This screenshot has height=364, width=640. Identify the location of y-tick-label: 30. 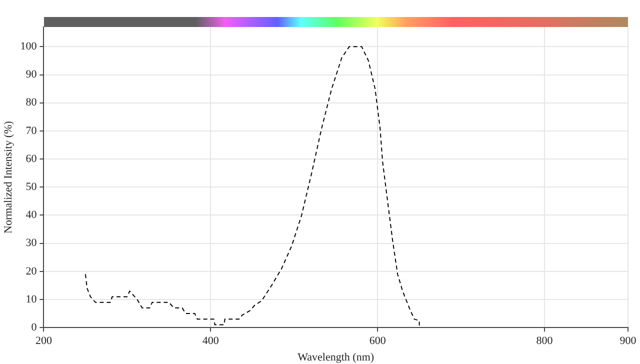
(32, 243).